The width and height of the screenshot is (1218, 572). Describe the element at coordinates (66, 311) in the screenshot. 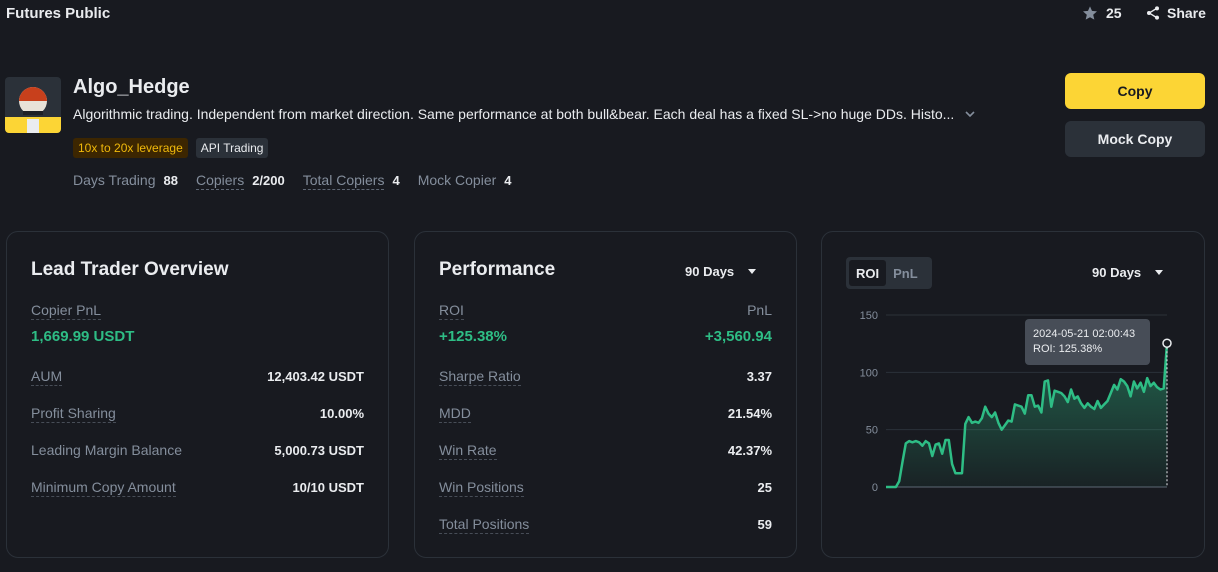

I see `copier-pnl-label: Copier PnL` at that location.